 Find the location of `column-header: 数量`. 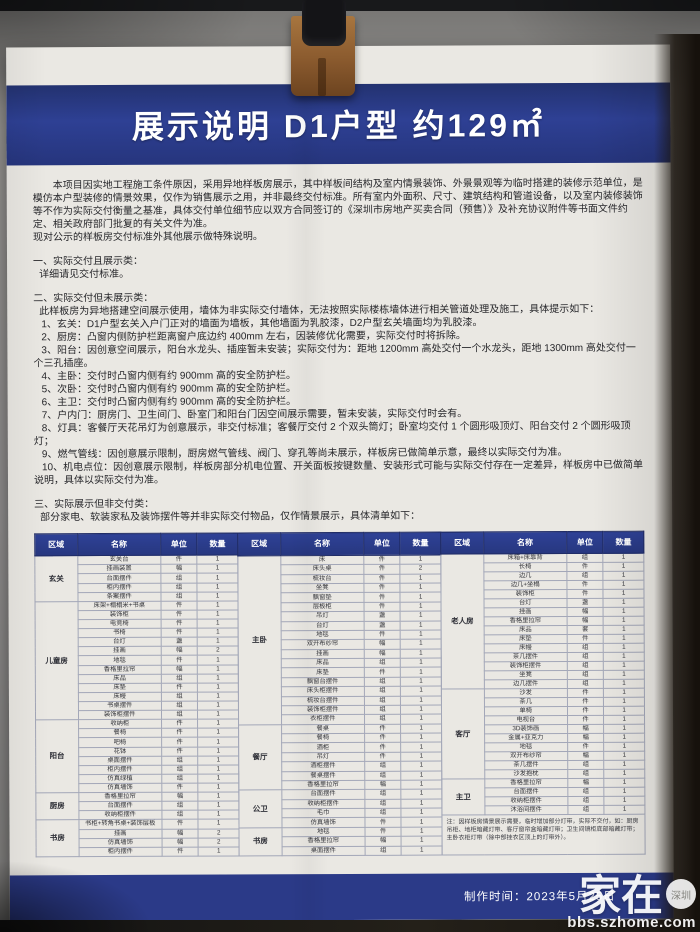

column-header: 数量 is located at coordinates (217, 544).